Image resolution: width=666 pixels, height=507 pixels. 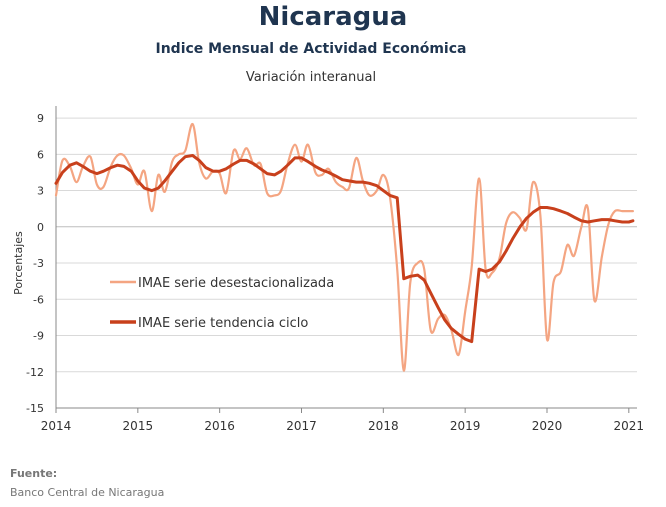 What do you see at coordinates (383, 426) in the screenshot?
I see `x-tick-label: 2018` at bounding box center [383, 426].